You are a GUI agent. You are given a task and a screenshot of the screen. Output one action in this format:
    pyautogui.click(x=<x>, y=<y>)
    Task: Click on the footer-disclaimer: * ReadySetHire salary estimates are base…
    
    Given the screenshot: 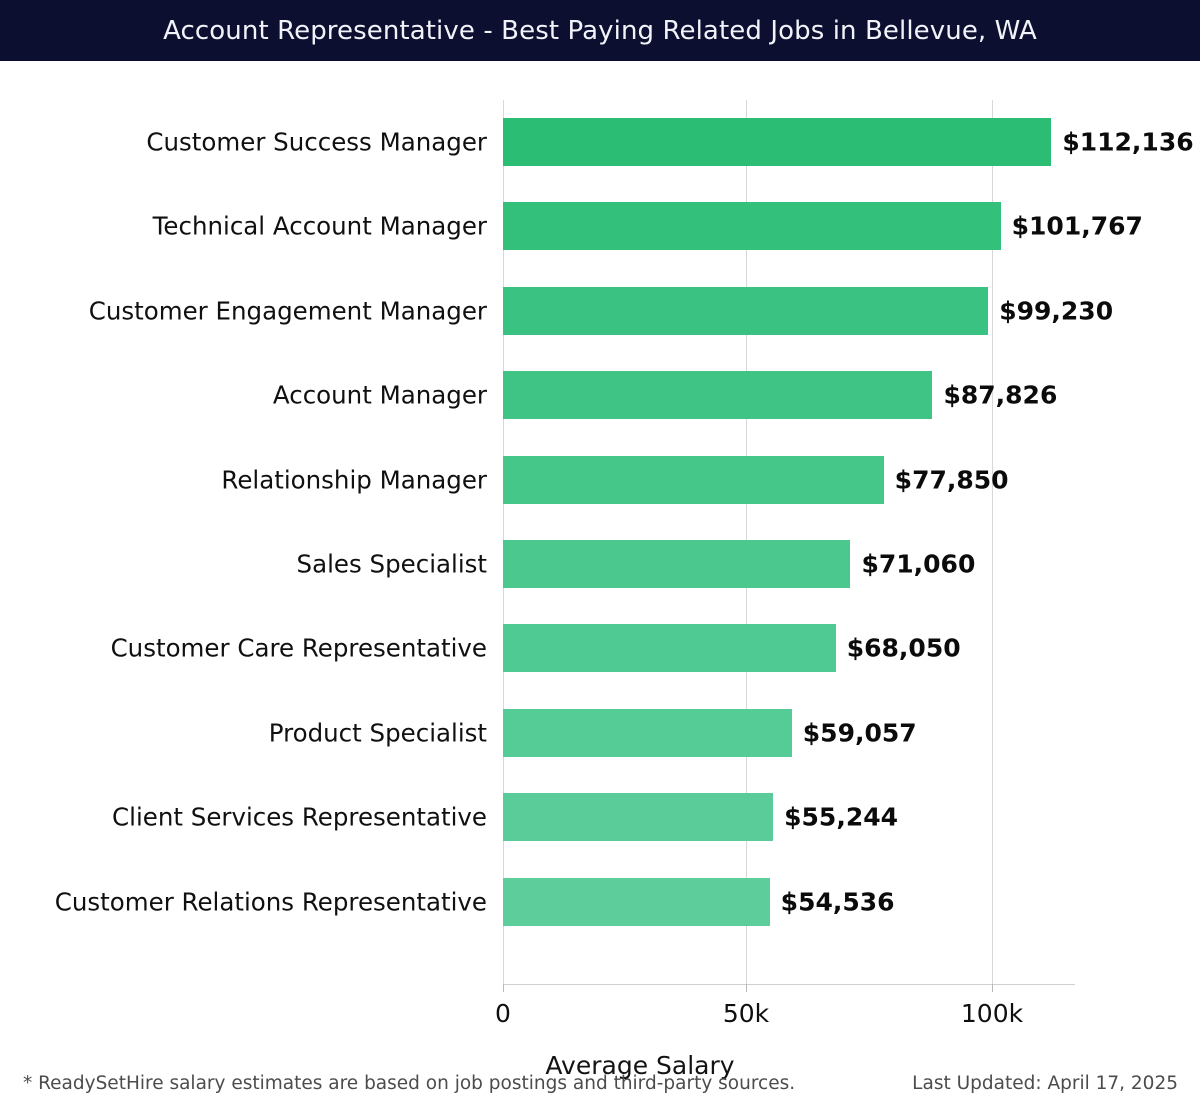 What is the action you would take?
    pyautogui.click(x=409, y=1083)
    